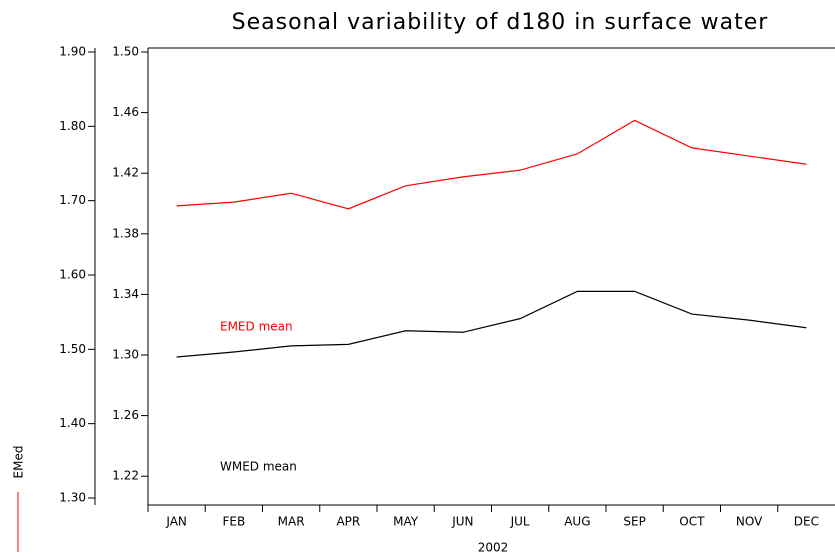 The width and height of the screenshot is (835, 558). What do you see at coordinates (692, 522) in the screenshot?
I see `x-tick-label: OCT` at bounding box center [692, 522].